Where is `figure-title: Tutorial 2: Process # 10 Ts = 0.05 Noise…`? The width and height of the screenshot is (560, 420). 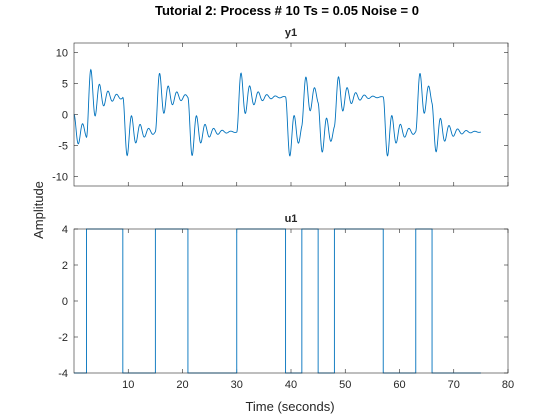
figure-title: Tutorial 2: Process # 10 Ts = 0.05 Noise… is located at coordinates (287, 10).